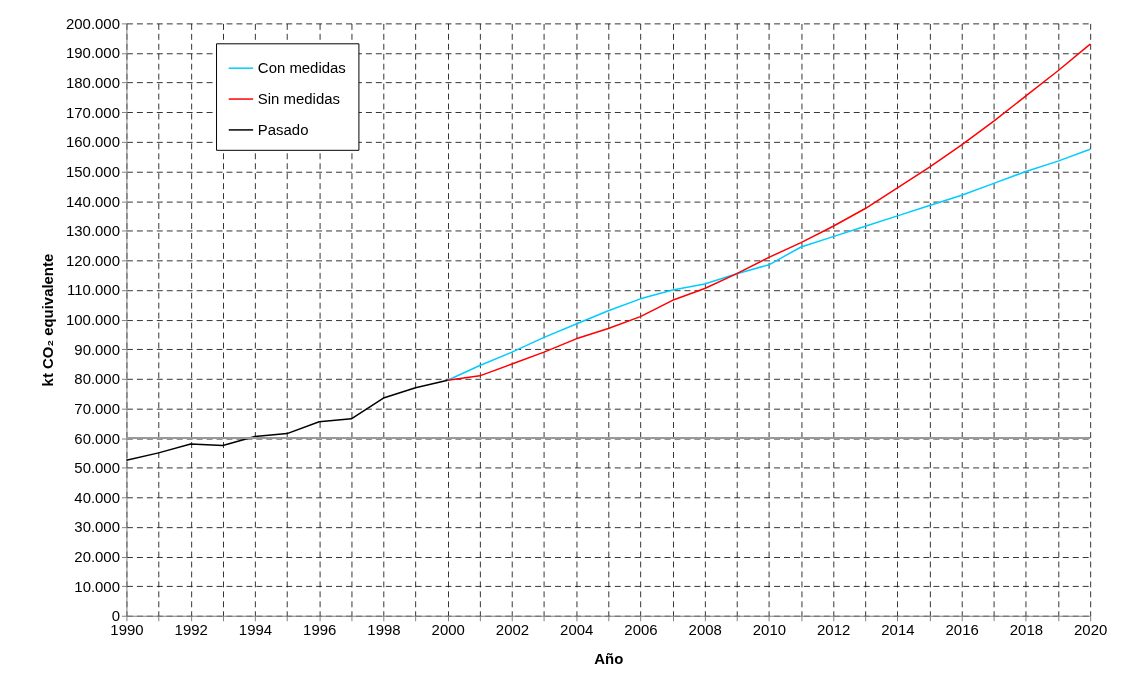  What do you see at coordinates (512, 630) in the screenshot?
I see `x-tick-label: 2002` at bounding box center [512, 630].